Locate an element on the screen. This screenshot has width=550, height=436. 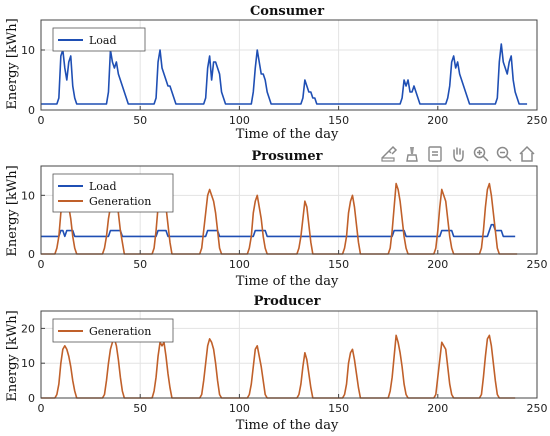
panel-title: Prosumer is located at coordinates (287, 156).